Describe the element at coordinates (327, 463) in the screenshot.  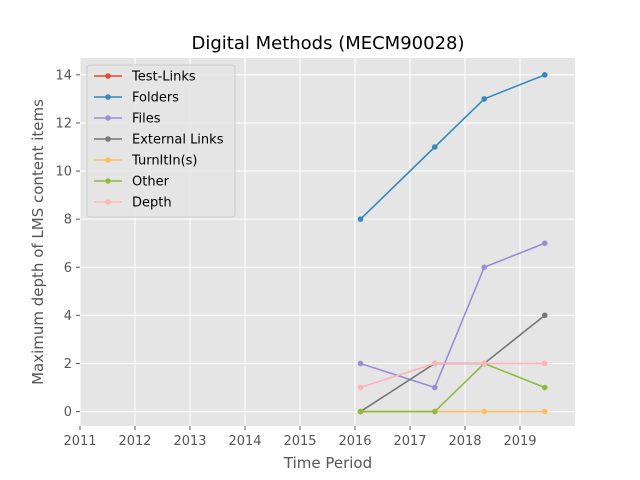
I see `x-axis-label: Time Period` at that location.